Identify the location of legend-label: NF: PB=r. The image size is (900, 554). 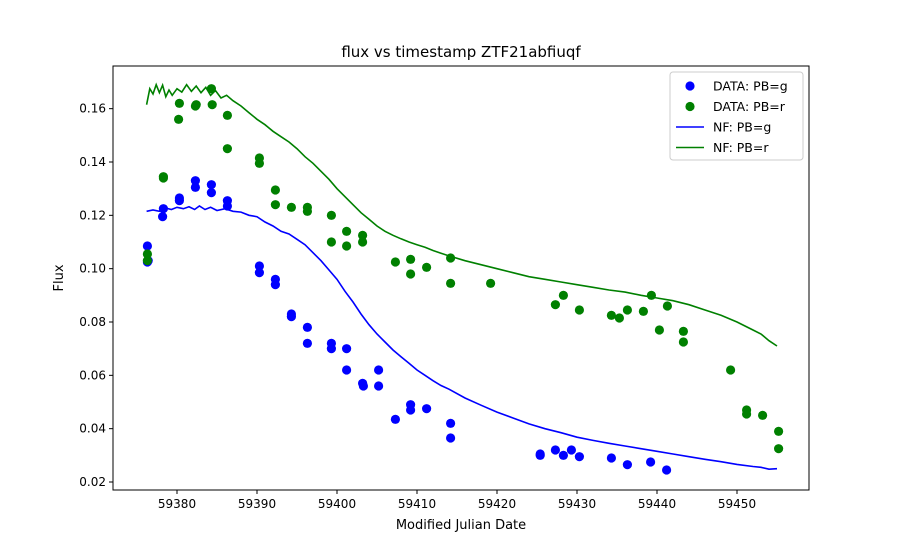
(741, 147).